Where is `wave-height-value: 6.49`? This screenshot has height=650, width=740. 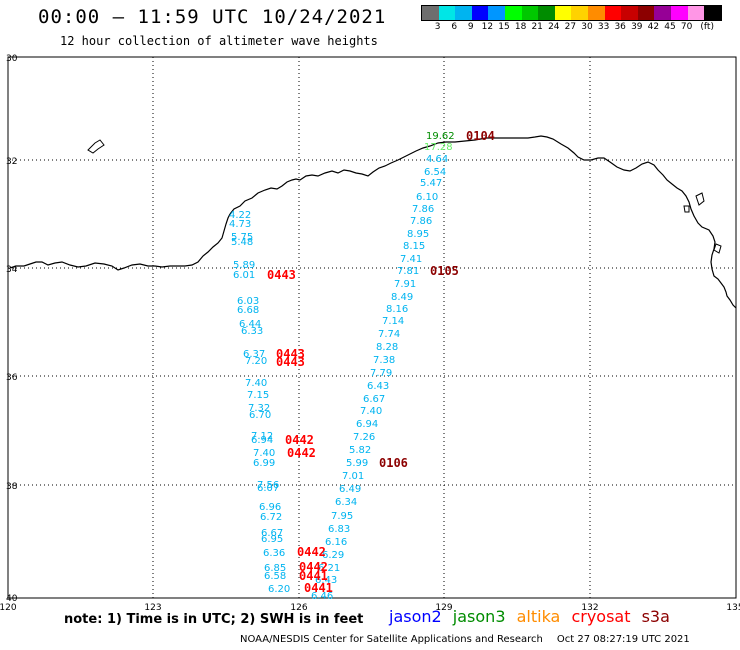 wave-height-value: 6.49 is located at coordinates (350, 489).